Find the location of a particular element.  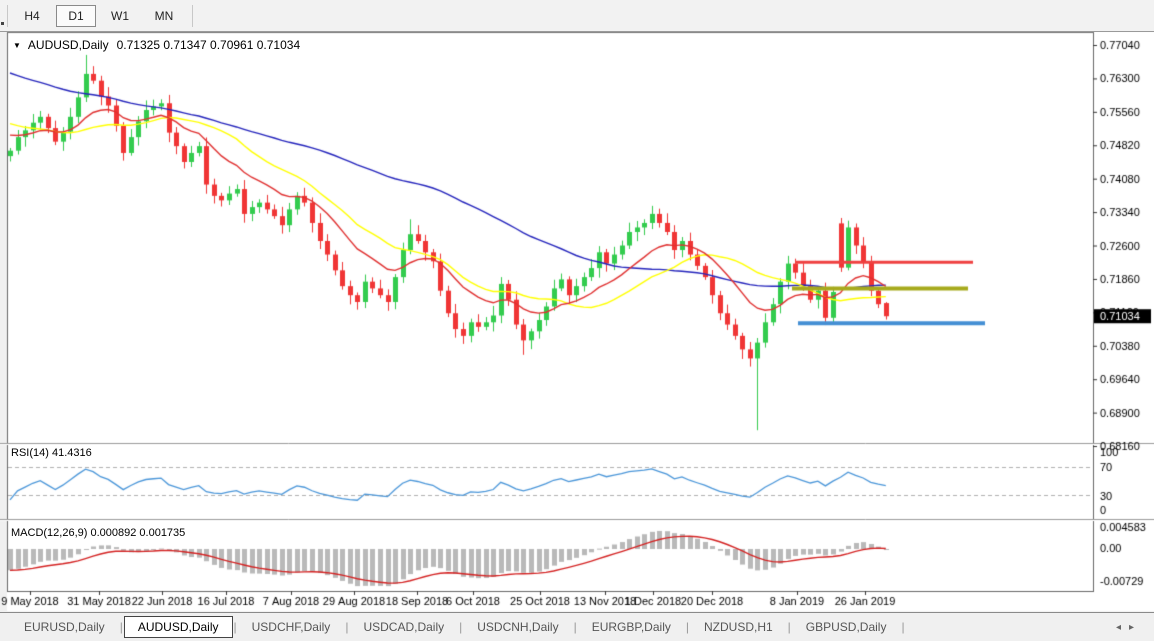

chart-symbol-title: AUDUSD,Daily is located at coordinates (68, 45).